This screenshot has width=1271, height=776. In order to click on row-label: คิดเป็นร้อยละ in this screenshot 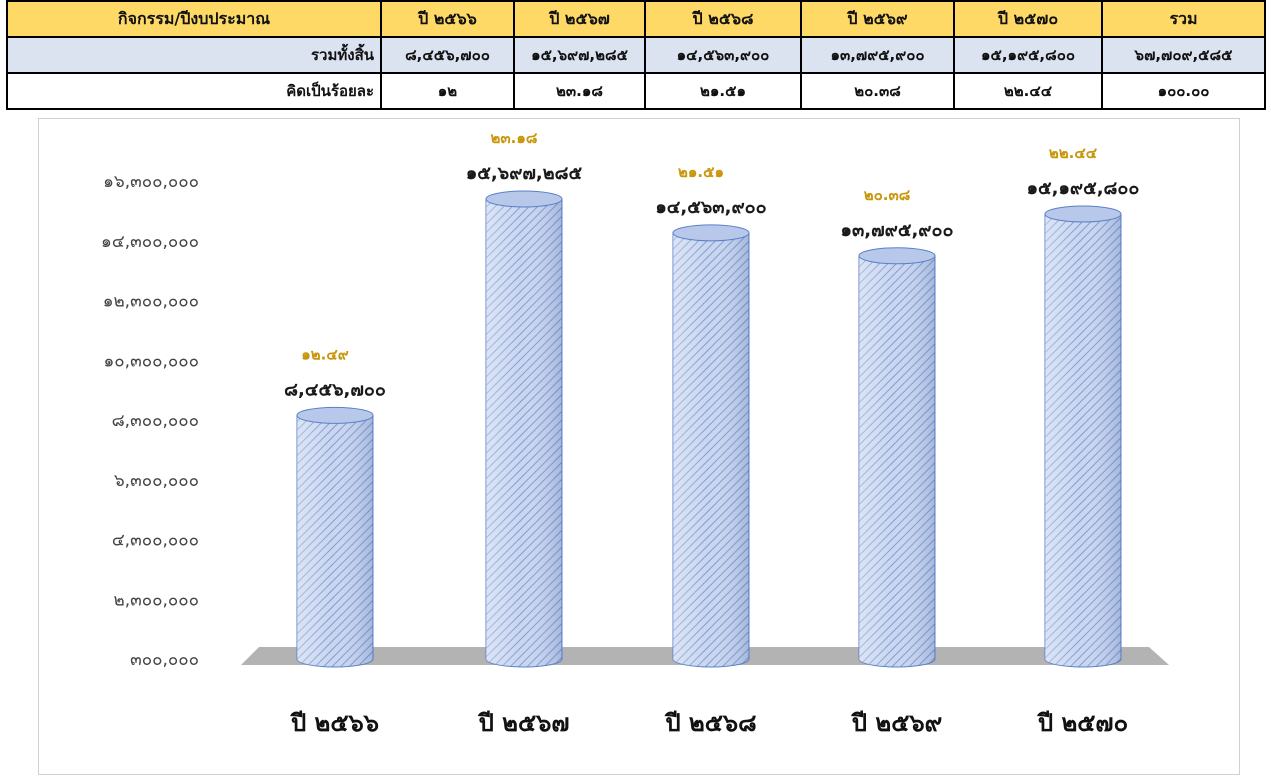, I will do `click(194, 91)`.